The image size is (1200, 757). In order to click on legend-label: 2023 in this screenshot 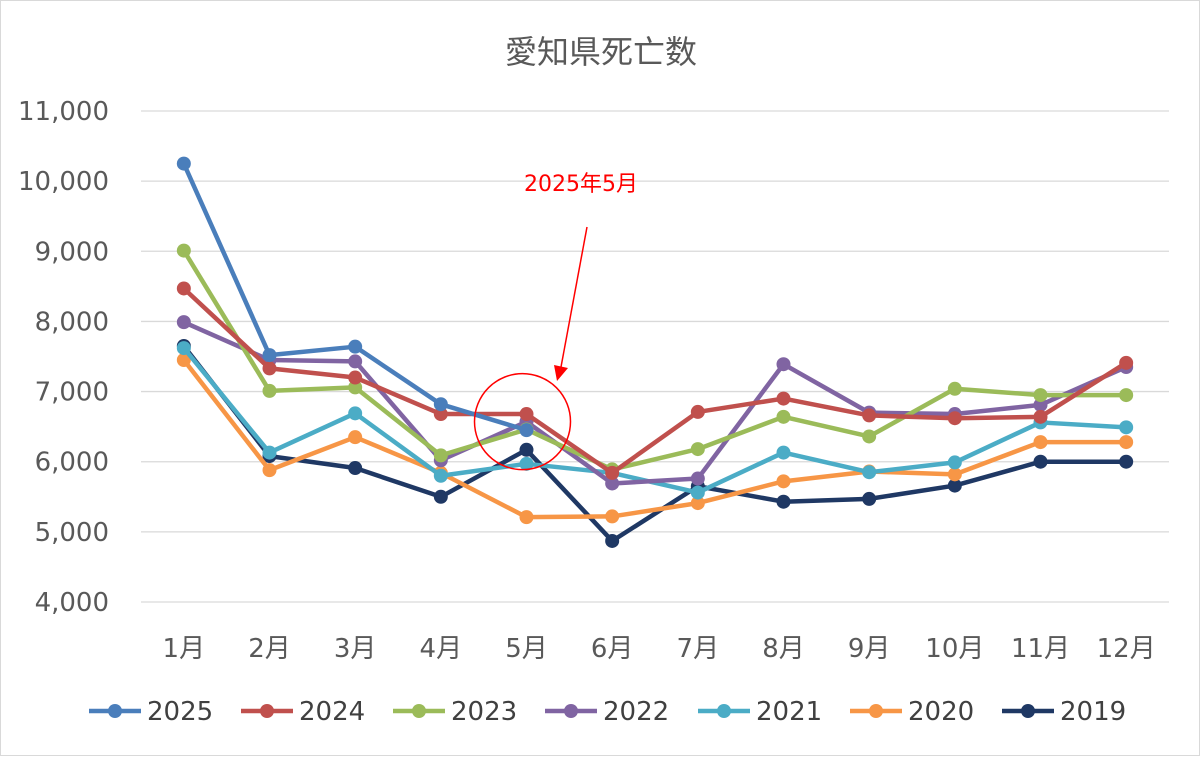, I will do `click(484, 712)`.